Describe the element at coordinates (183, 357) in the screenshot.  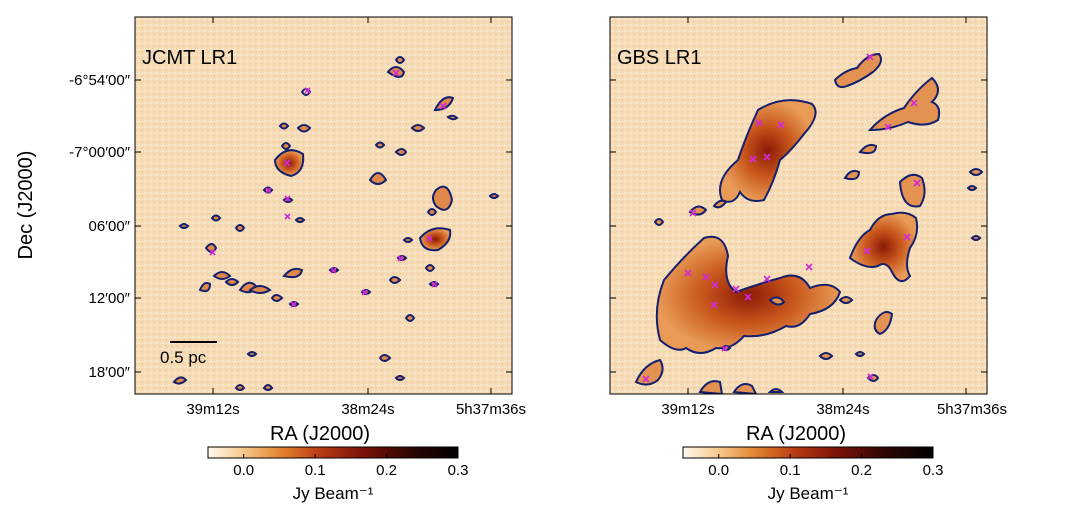
I see `scalebar-label: 0.5 pc` at that location.